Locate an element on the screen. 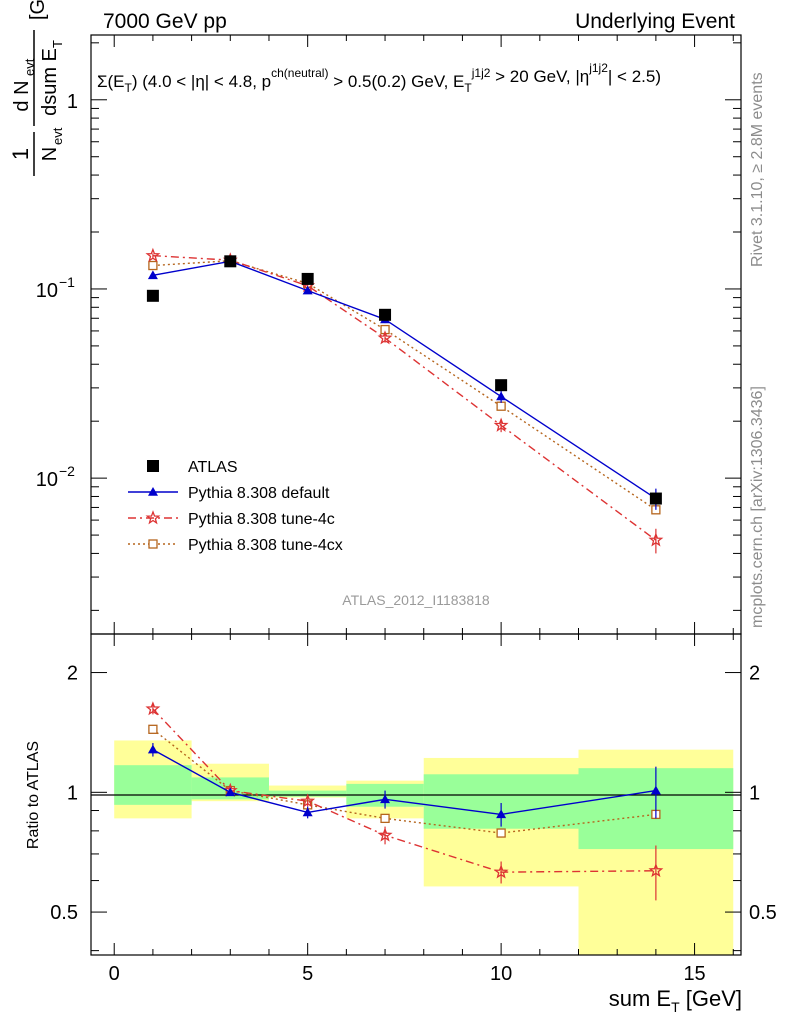 The height and width of the screenshot is (1024, 786). ylabel-denominator-2: dsum E is located at coordinates (50, 82).